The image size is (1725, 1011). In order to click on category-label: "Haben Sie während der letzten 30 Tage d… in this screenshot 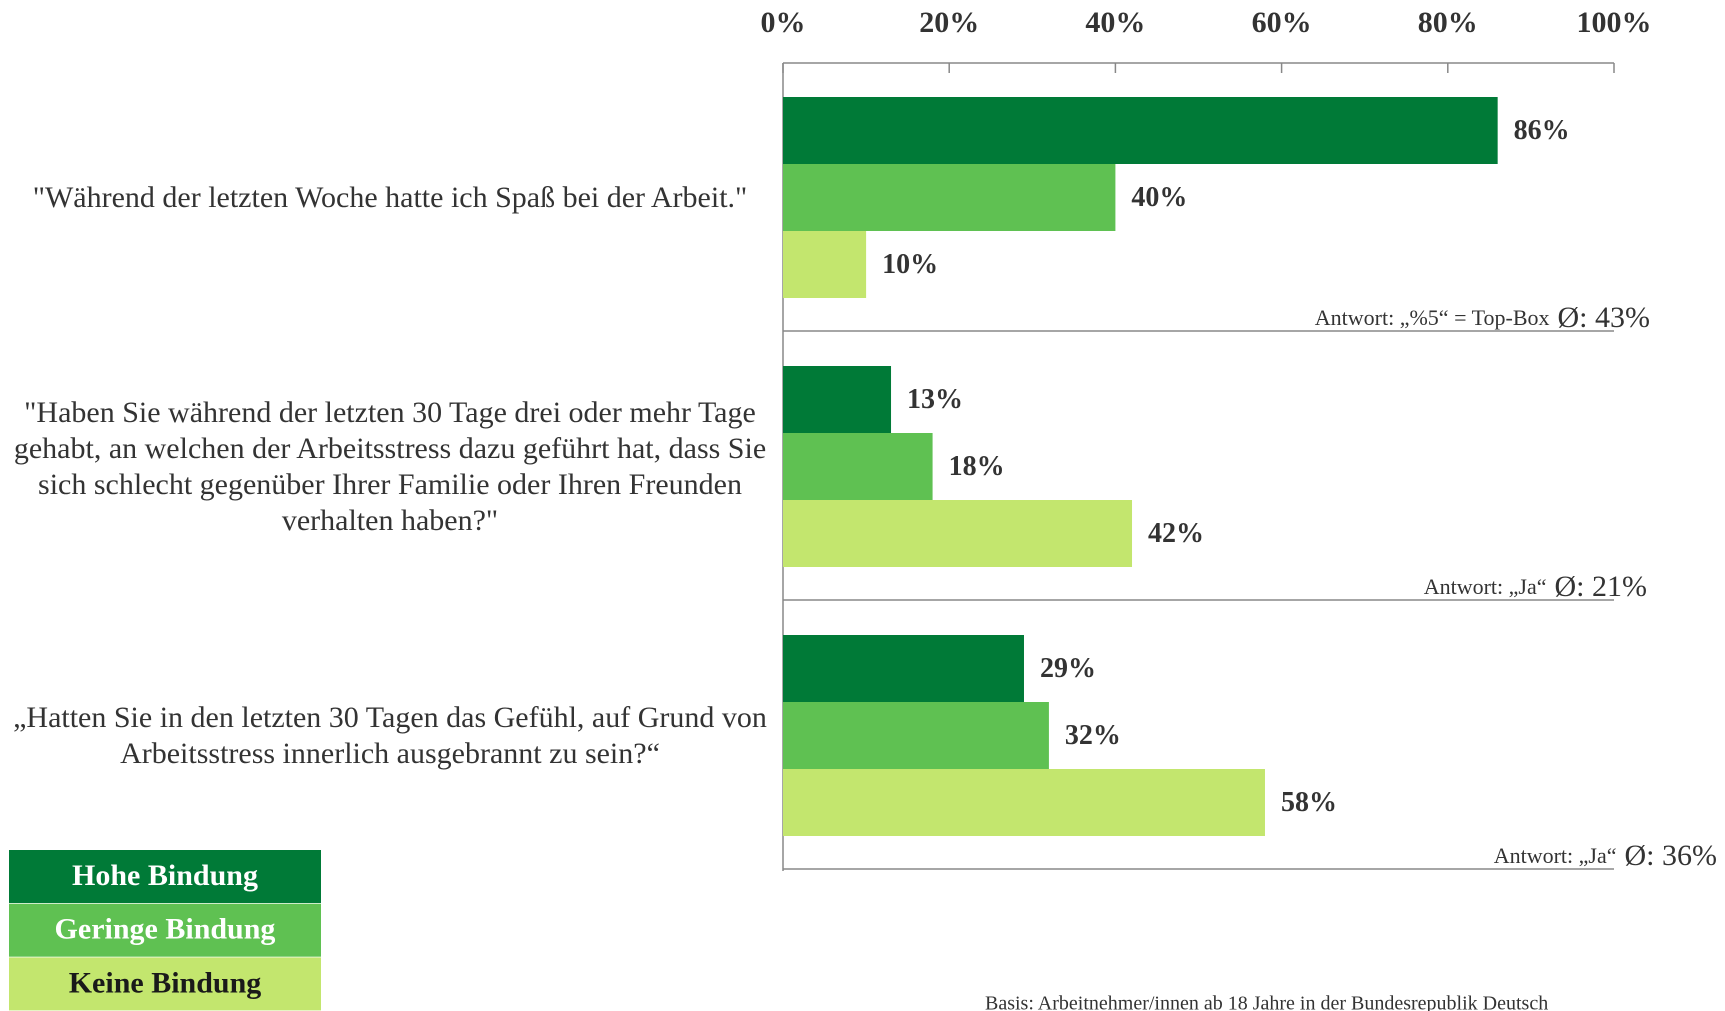, I will do `click(390, 466)`.